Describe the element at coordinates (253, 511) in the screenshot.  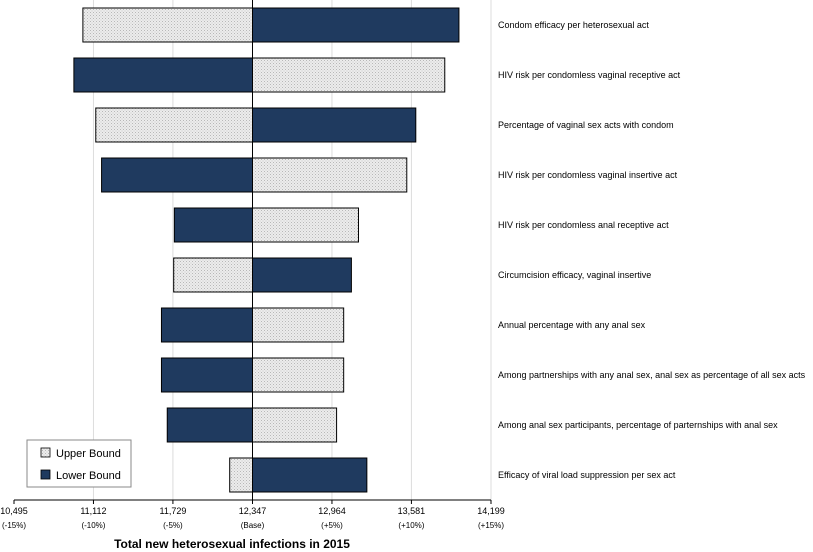
I see `x-tick-label: 12,347` at that location.